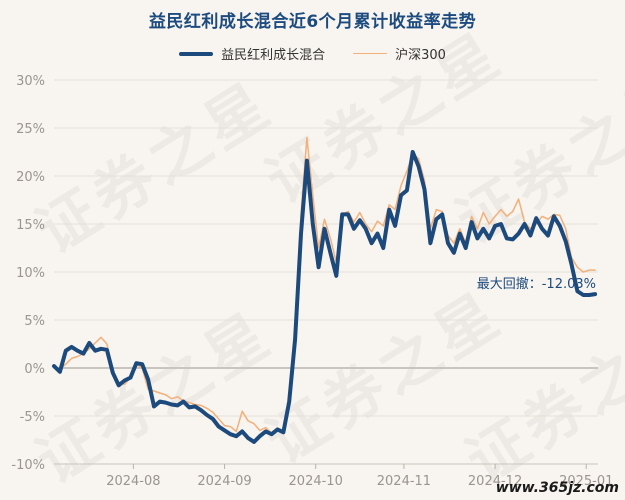 This screenshot has height=500, width=625. Describe the element at coordinates (30, 81) in the screenshot. I see `y-tick-label: 30%` at that location.